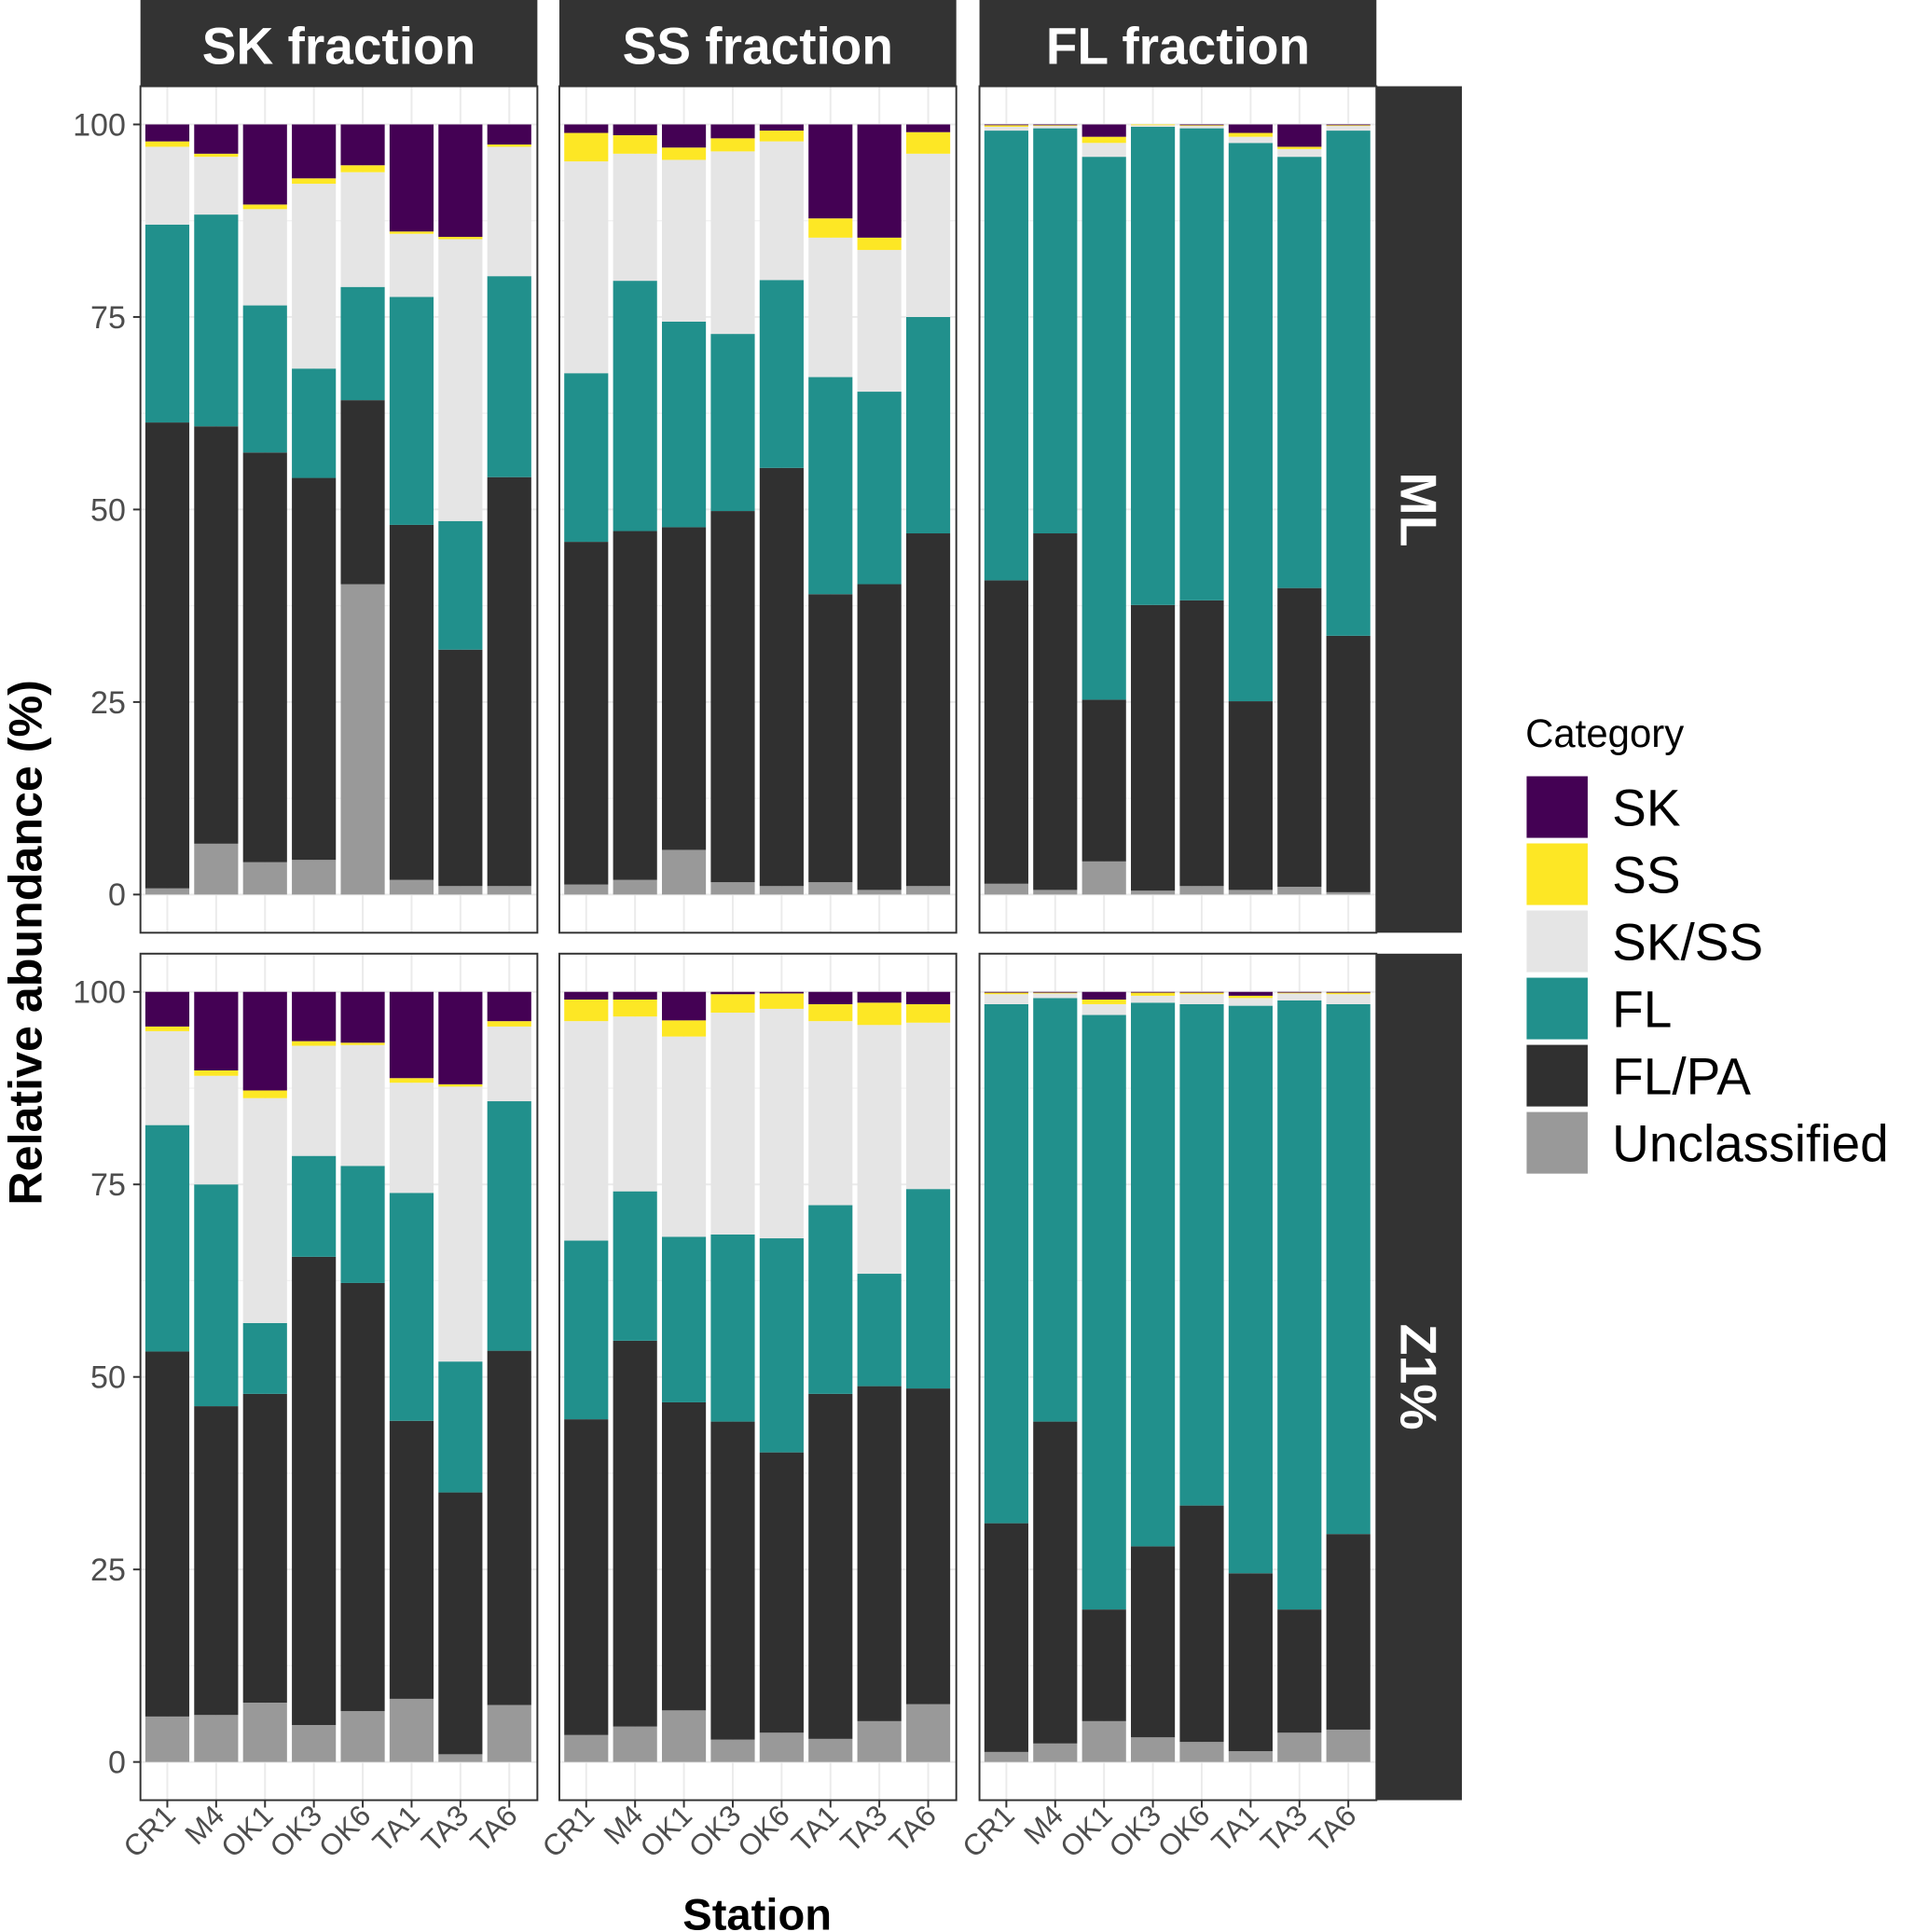 The height and width of the screenshot is (1932, 1915). I want to click on legend-label: SS, so click(1646, 875).